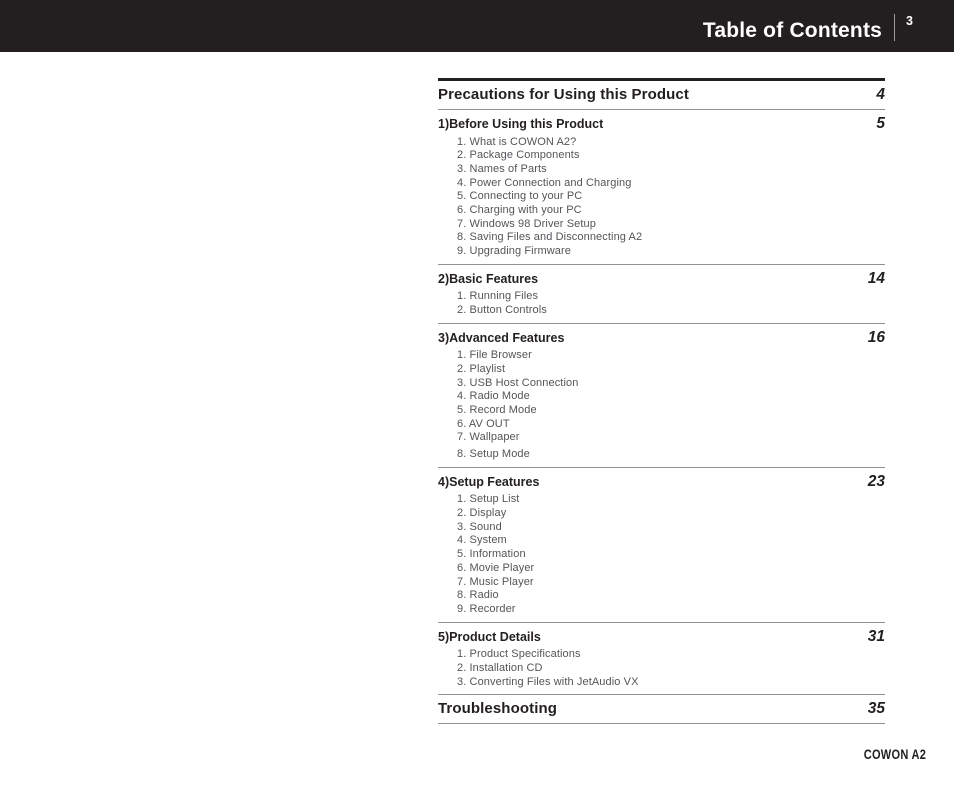 This screenshot has height=786, width=954. What do you see at coordinates (479, 526) in the screenshot?
I see `toc-item: 3. Sound` at bounding box center [479, 526].